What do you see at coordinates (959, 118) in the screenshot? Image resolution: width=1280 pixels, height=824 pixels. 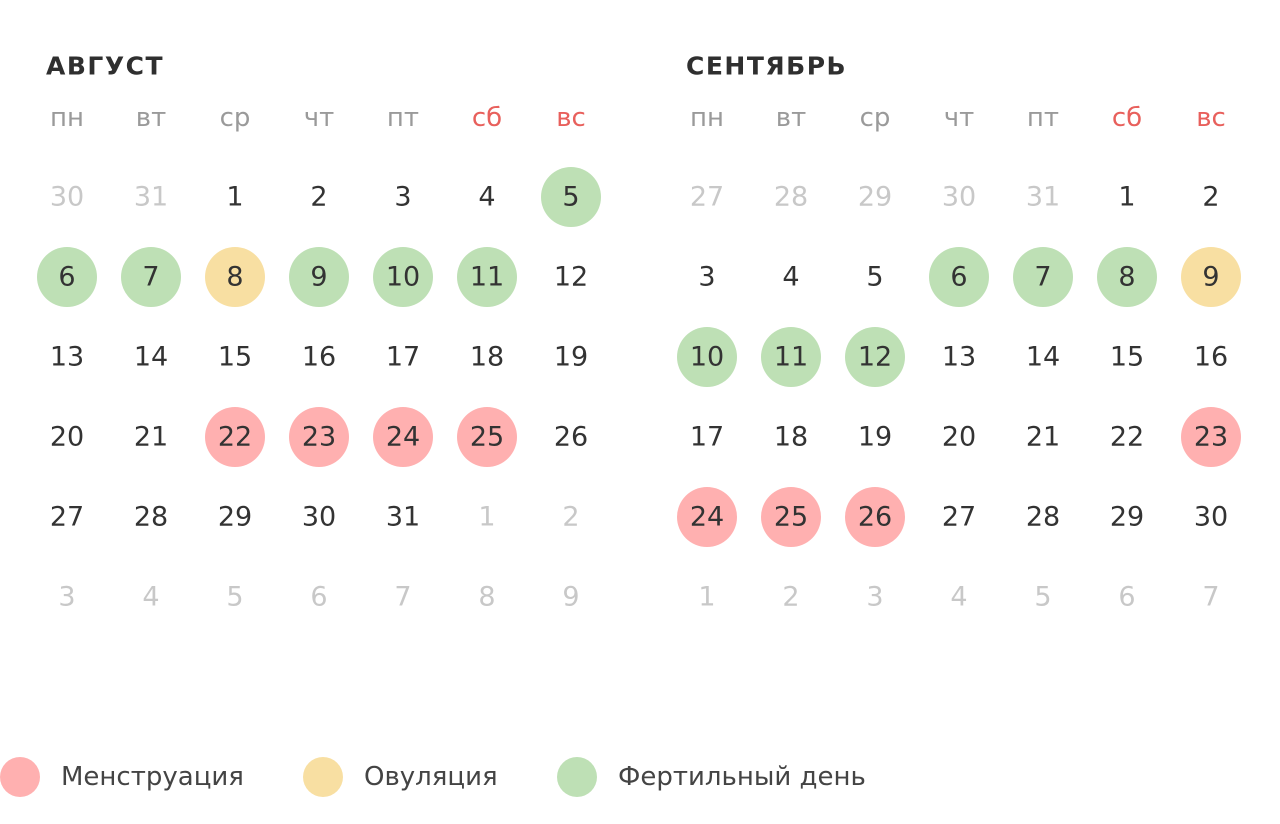 I see `weekday-label: чт` at bounding box center [959, 118].